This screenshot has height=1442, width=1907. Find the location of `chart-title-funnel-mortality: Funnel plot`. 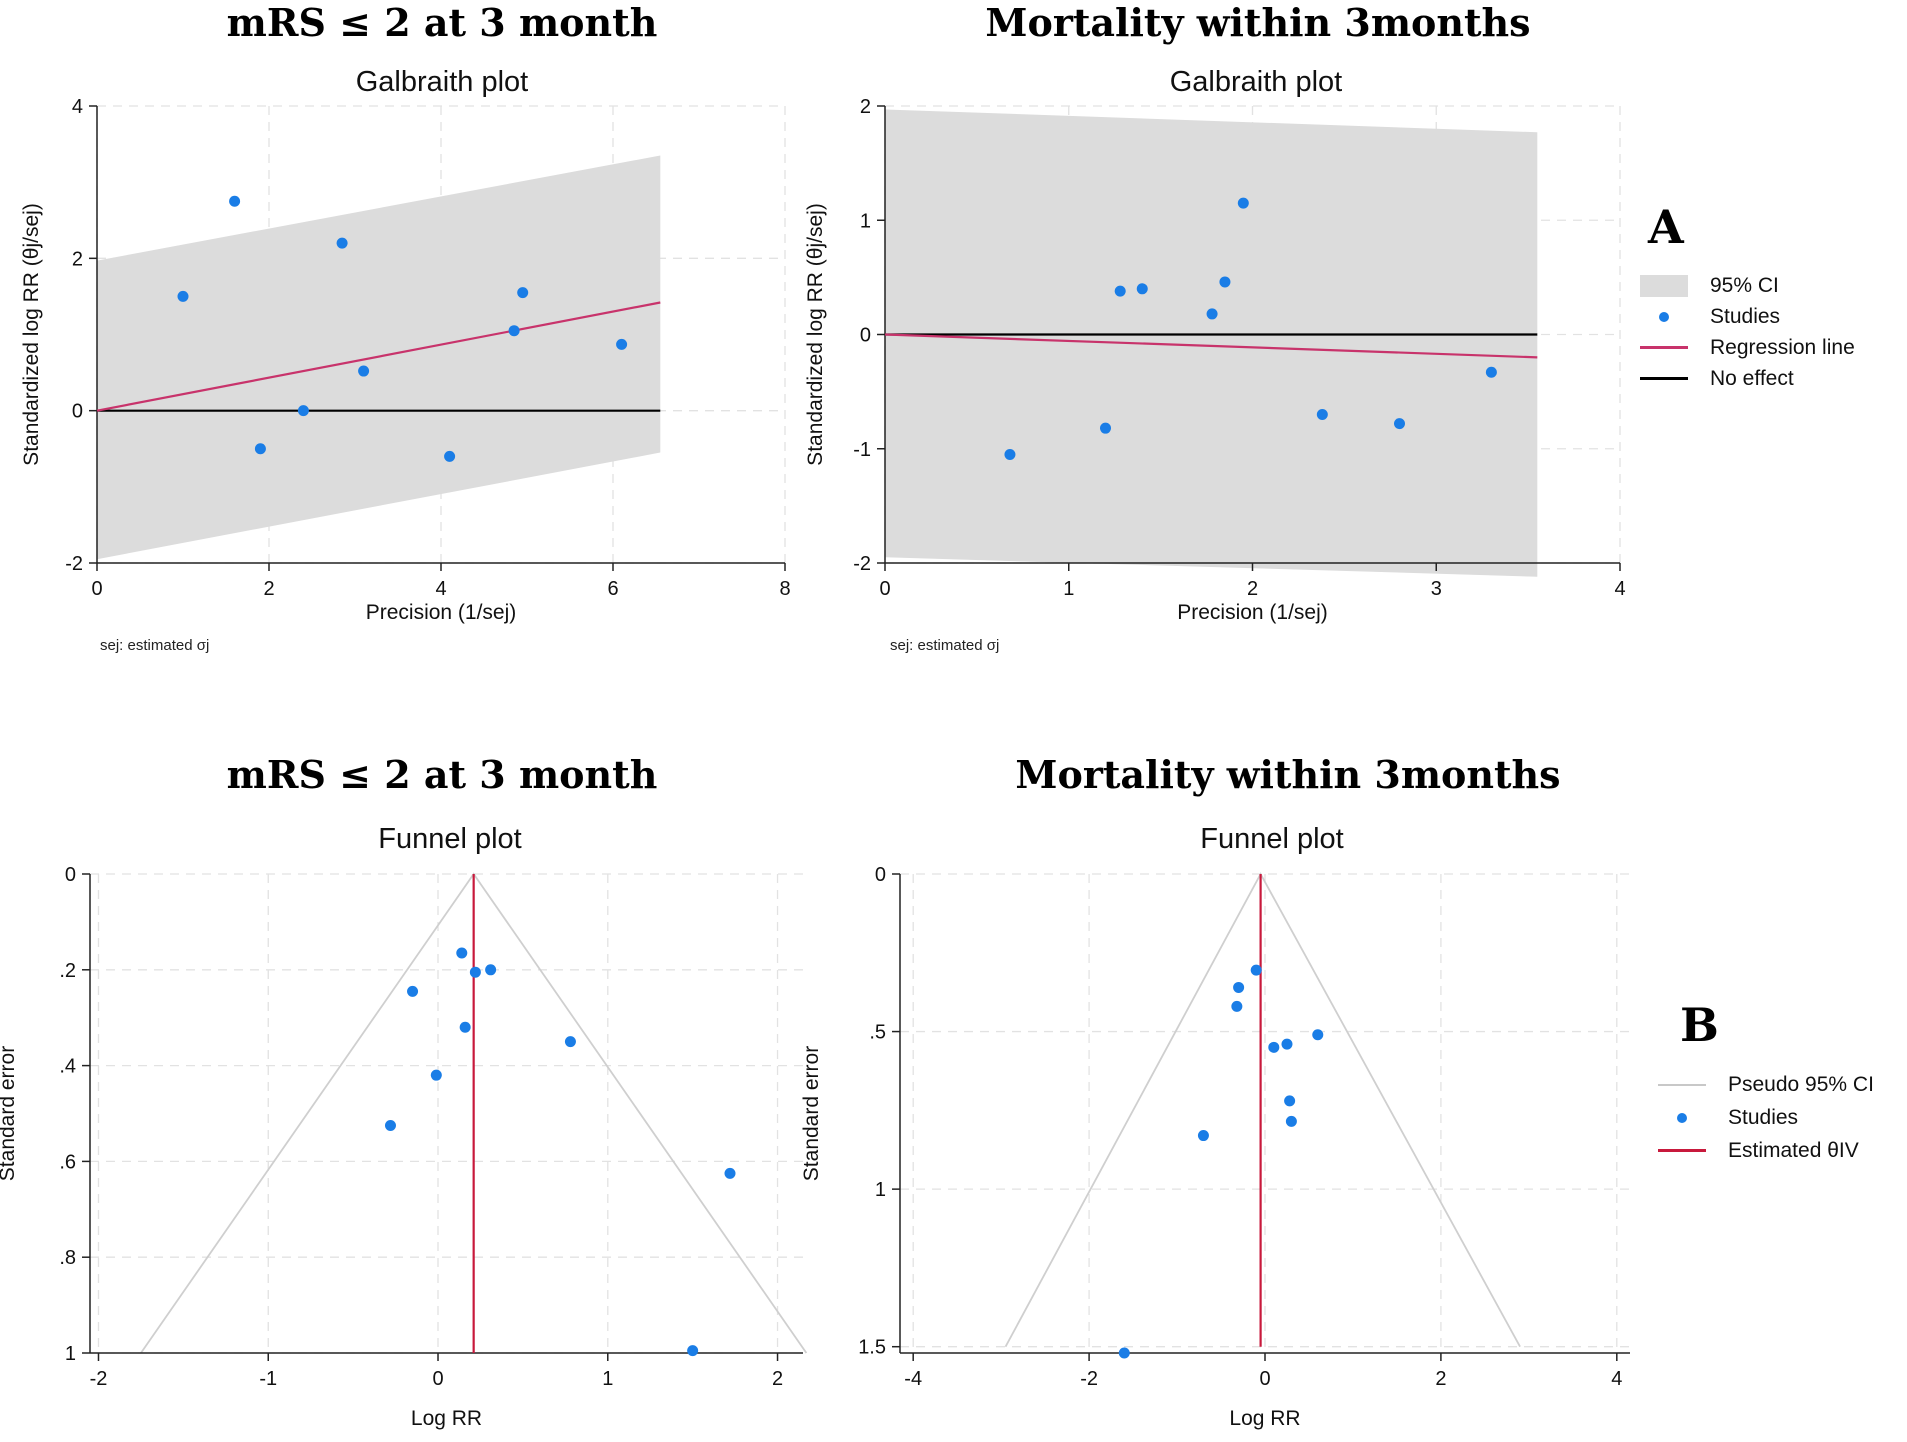

chart-title-funnel-mortality: Funnel plot is located at coordinates (1272, 839).